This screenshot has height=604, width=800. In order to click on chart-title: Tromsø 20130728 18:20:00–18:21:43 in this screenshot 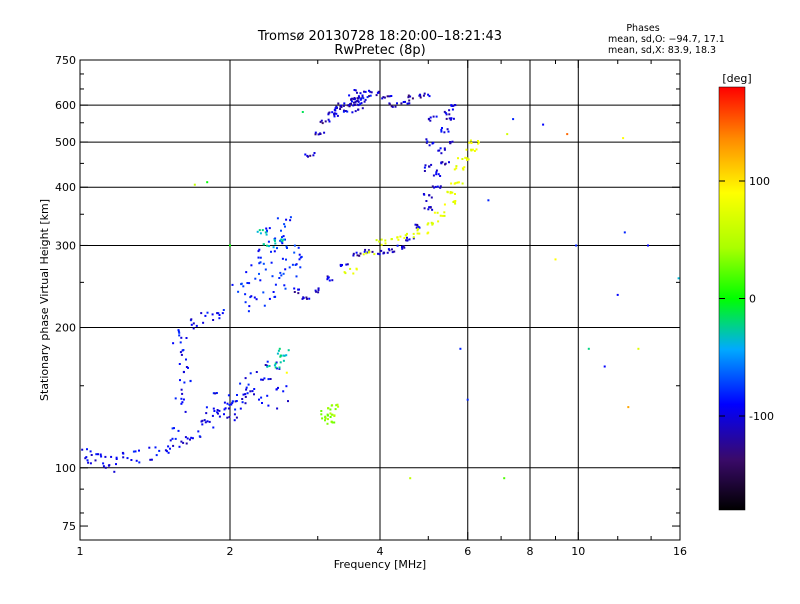, I will do `click(379, 36)`.